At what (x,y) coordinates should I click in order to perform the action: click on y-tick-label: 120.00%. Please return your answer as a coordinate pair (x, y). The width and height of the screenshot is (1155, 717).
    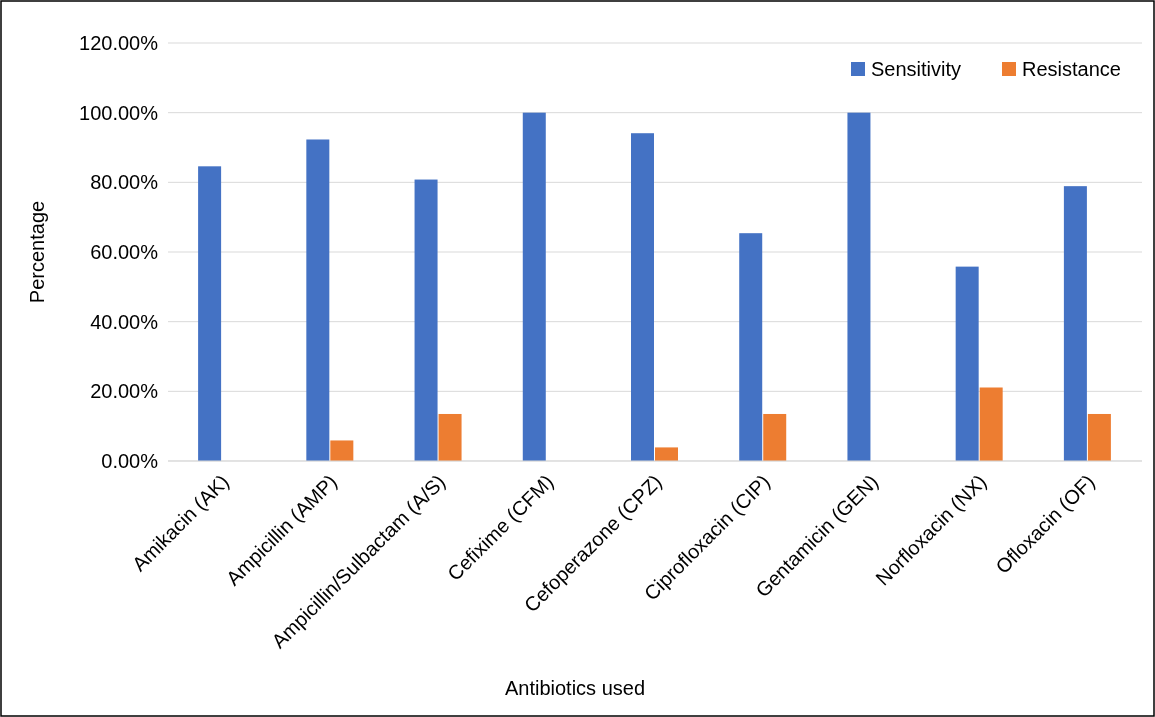
    Looking at the image, I should click on (119, 43).